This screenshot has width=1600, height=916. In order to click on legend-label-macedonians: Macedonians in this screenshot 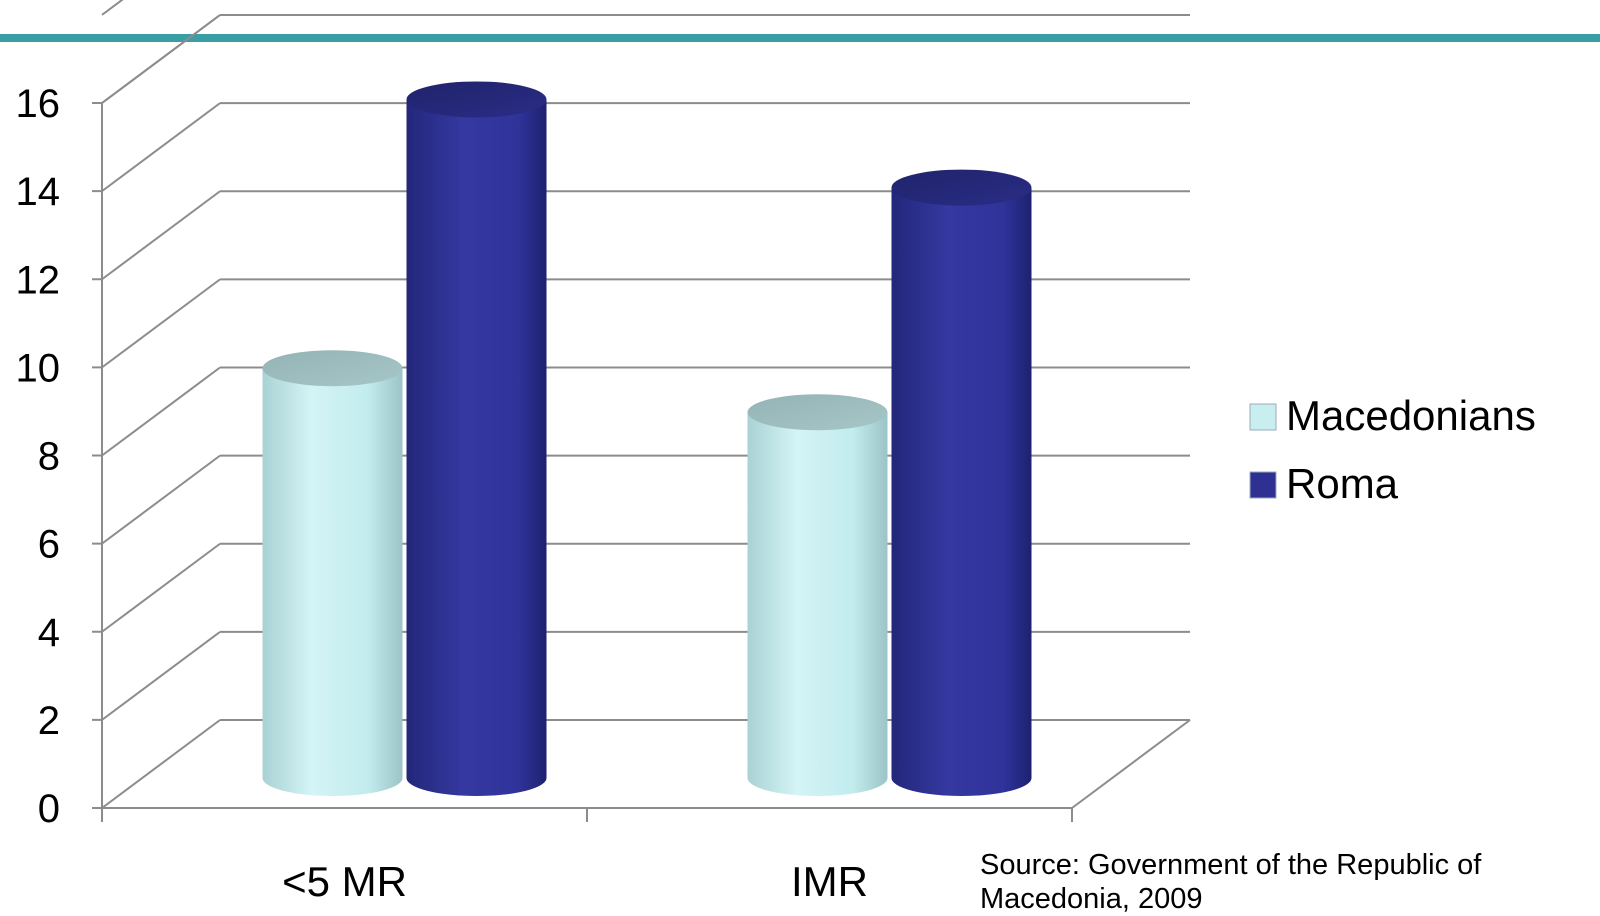, I will do `click(1411, 415)`.